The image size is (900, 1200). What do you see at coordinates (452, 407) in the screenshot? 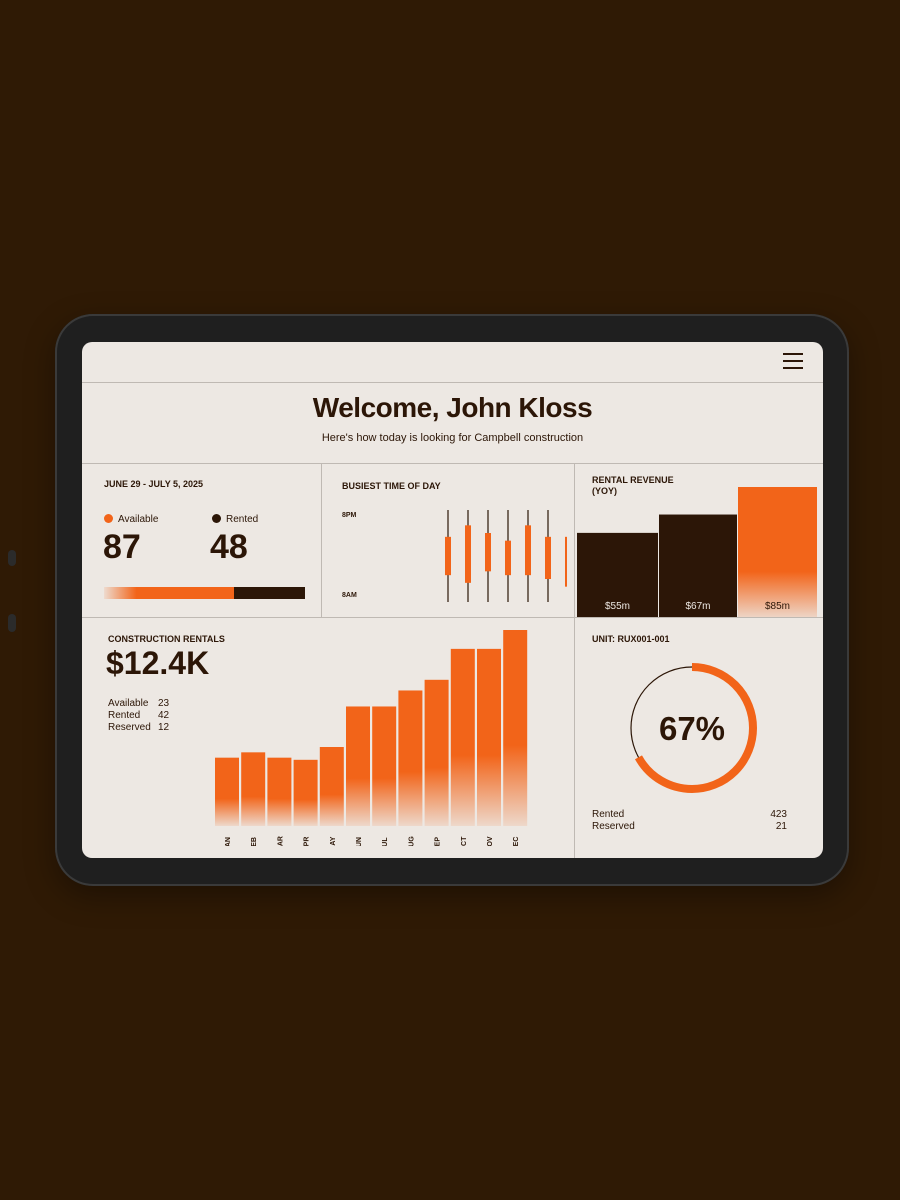
I see `page-title: Welcome, John Kloss` at bounding box center [452, 407].